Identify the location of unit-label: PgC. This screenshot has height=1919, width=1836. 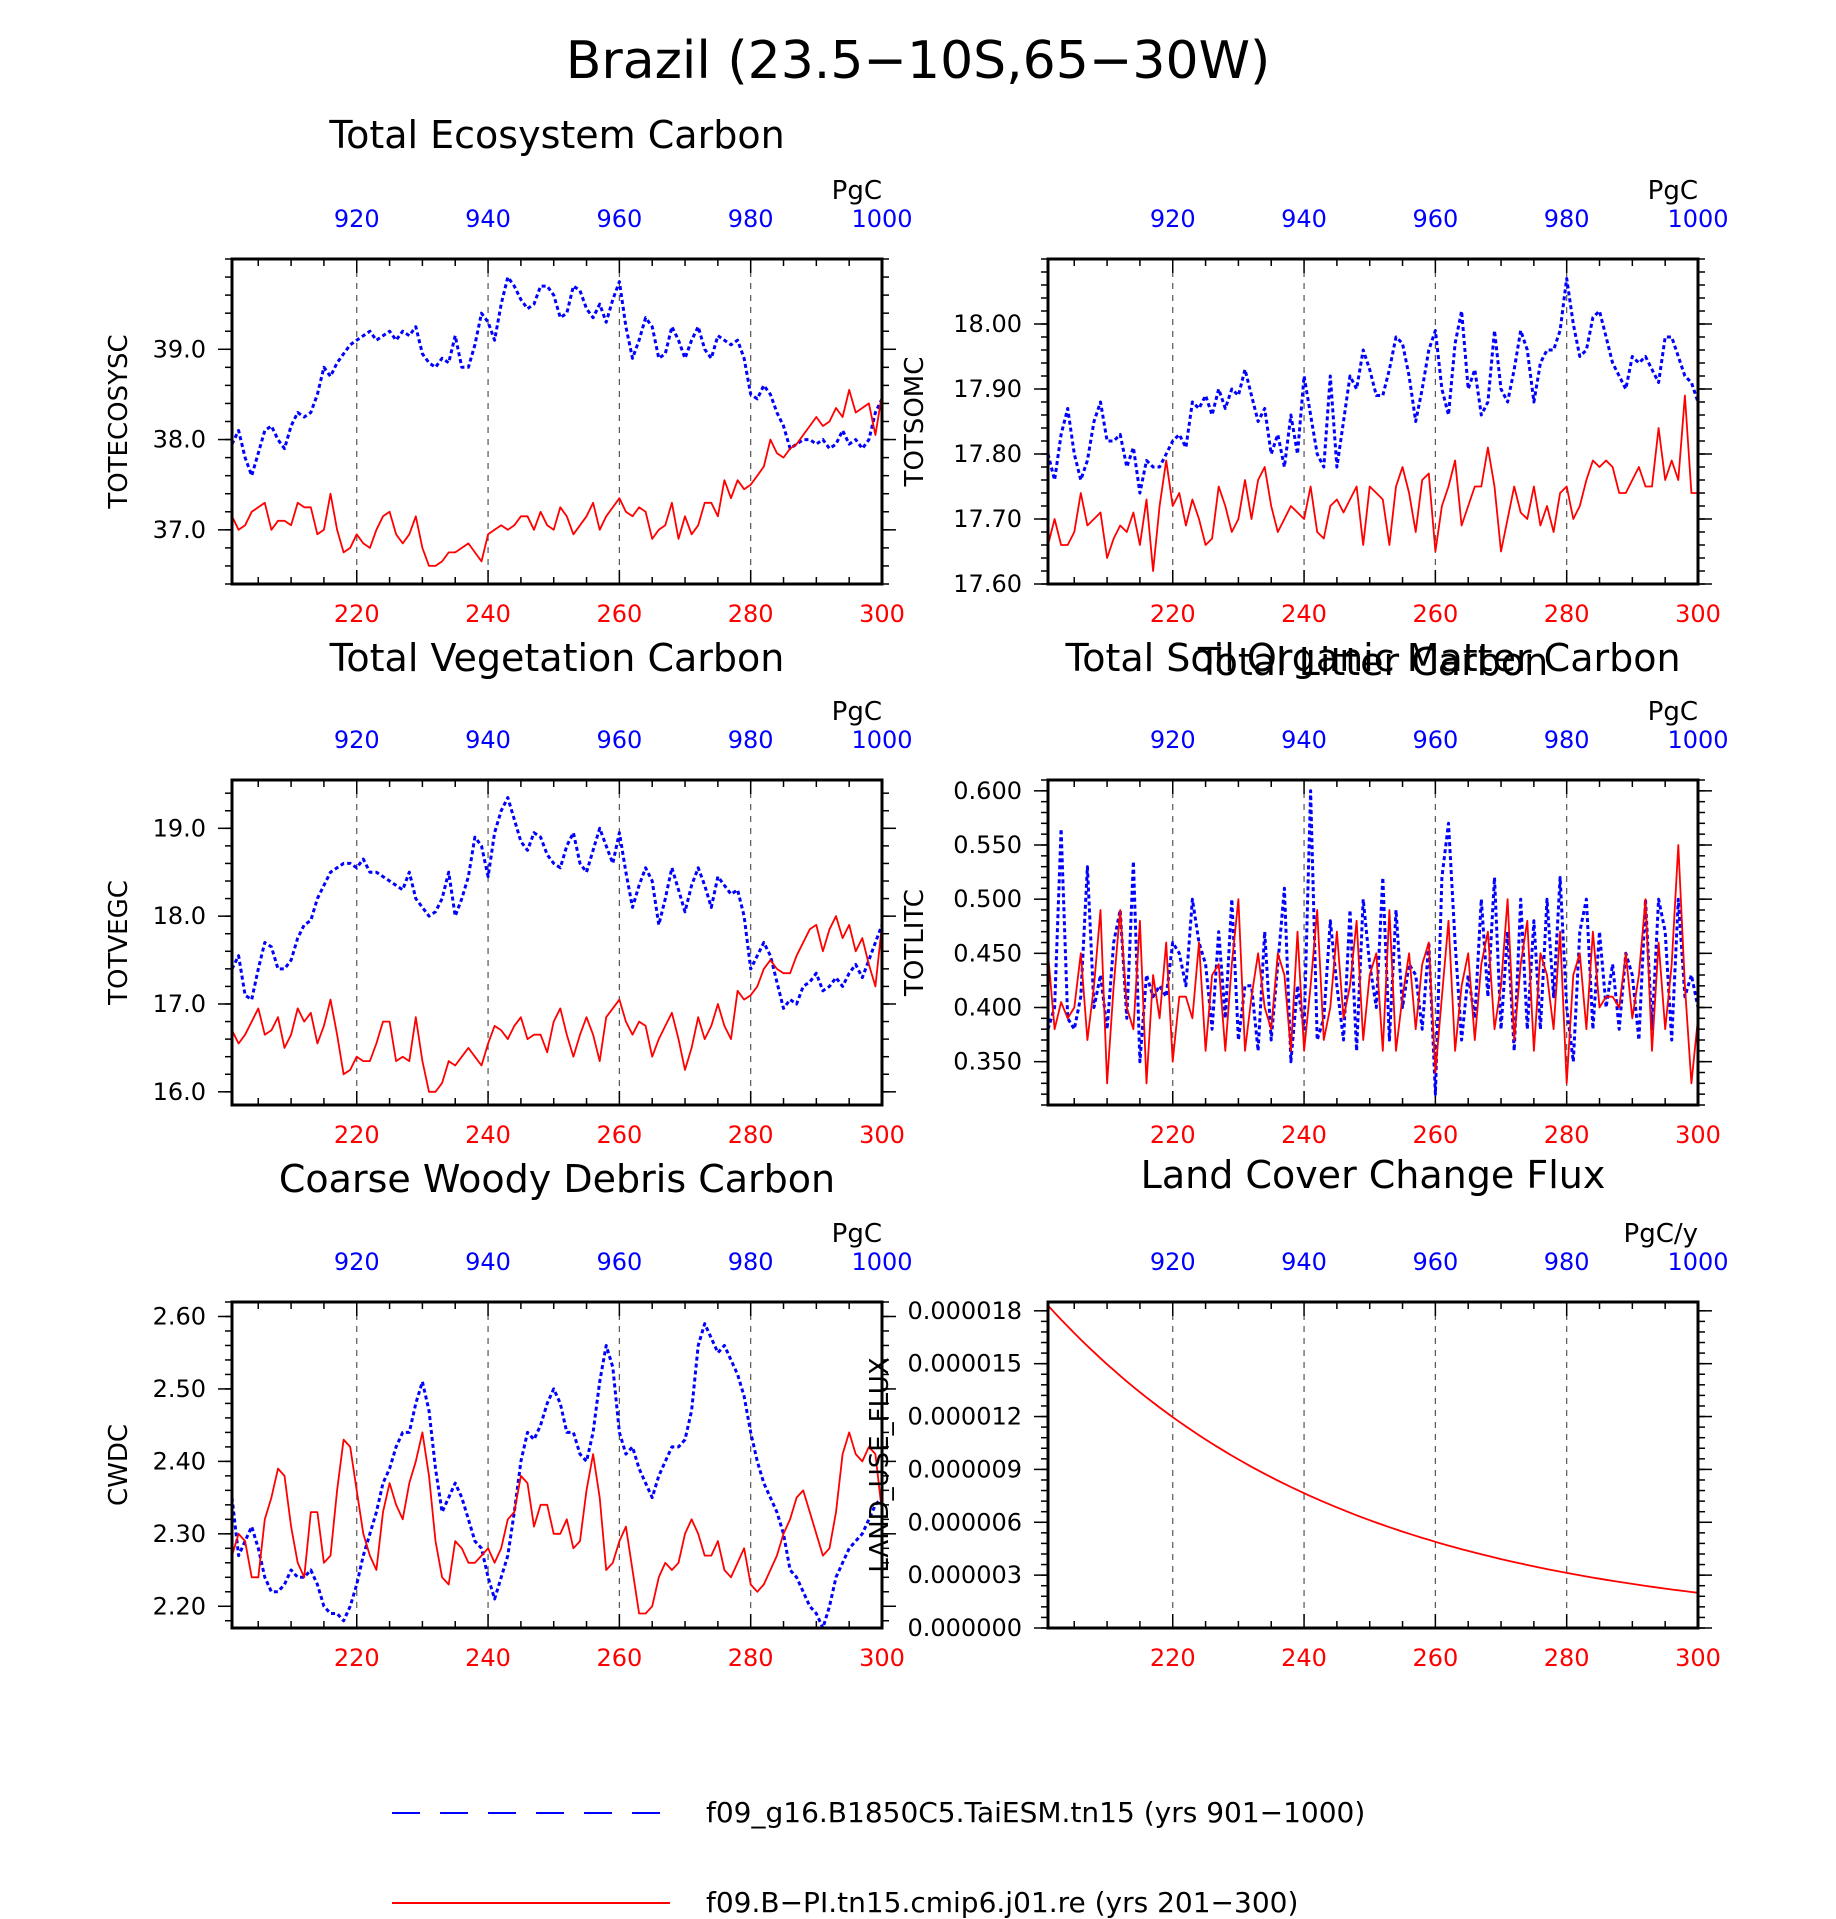
(1673, 191).